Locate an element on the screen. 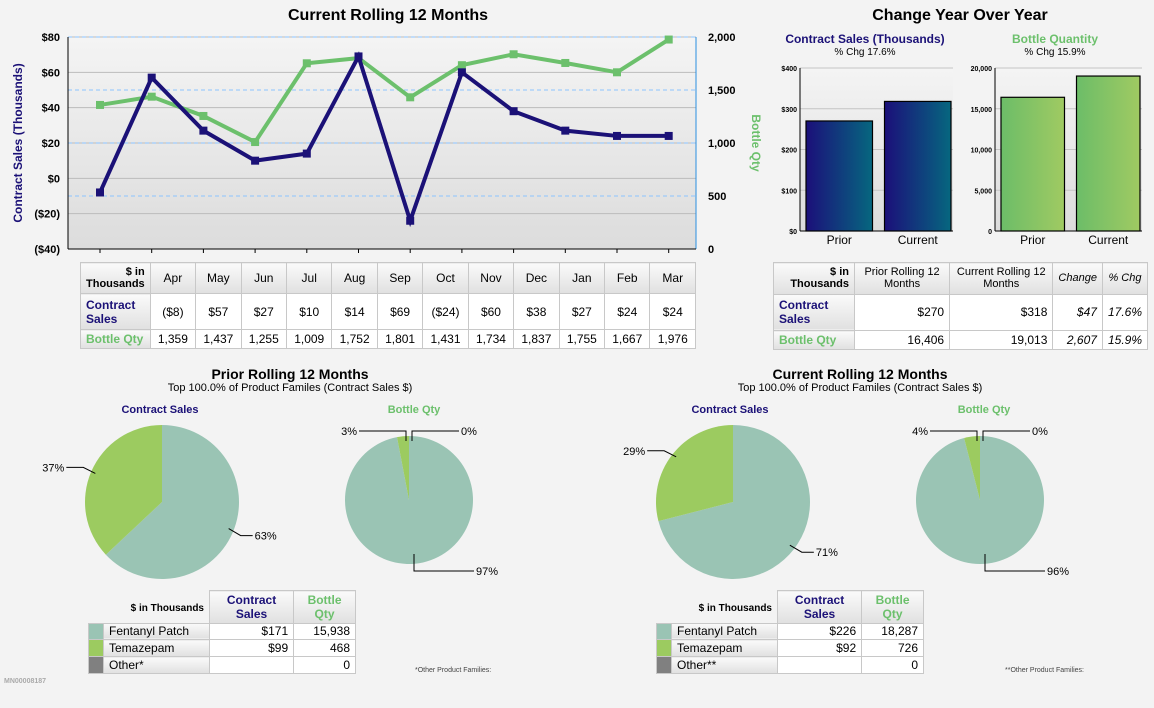 This screenshot has height=708, width=1154. y-tick-label: $300 is located at coordinates (789, 110).